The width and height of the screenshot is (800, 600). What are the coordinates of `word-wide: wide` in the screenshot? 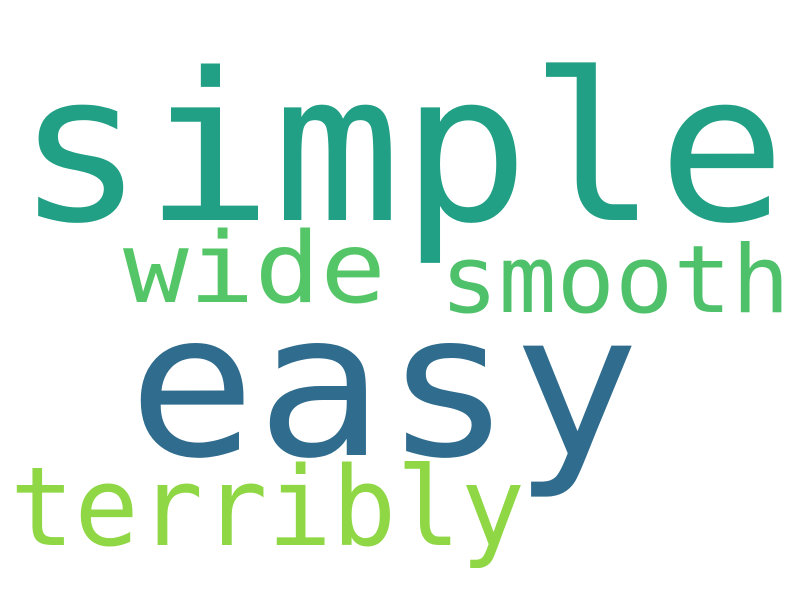 It's located at (254, 269).